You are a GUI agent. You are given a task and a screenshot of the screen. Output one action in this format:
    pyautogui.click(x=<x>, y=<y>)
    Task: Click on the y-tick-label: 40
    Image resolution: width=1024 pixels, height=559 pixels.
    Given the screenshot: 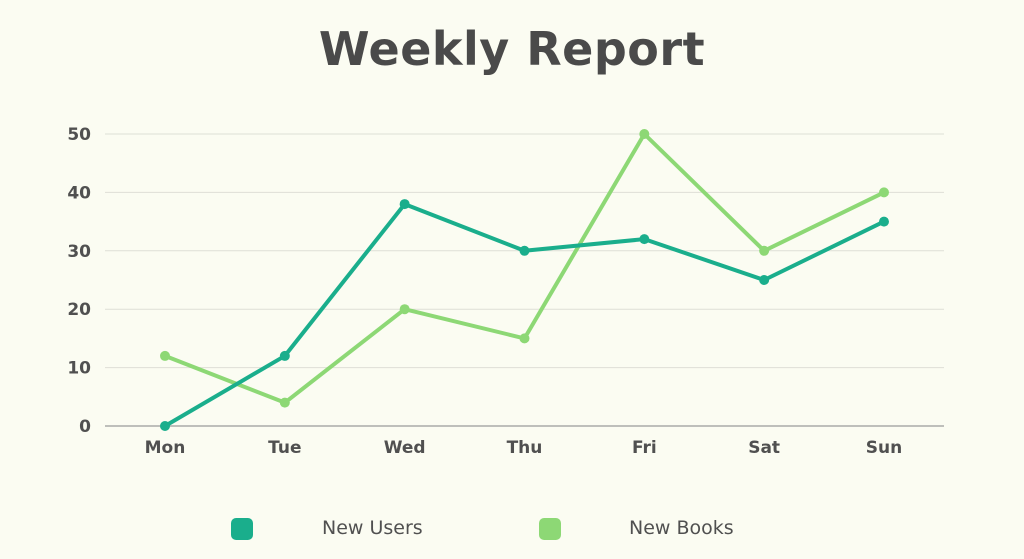 What is the action you would take?
    pyautogui.click(x=79, y=193)
    